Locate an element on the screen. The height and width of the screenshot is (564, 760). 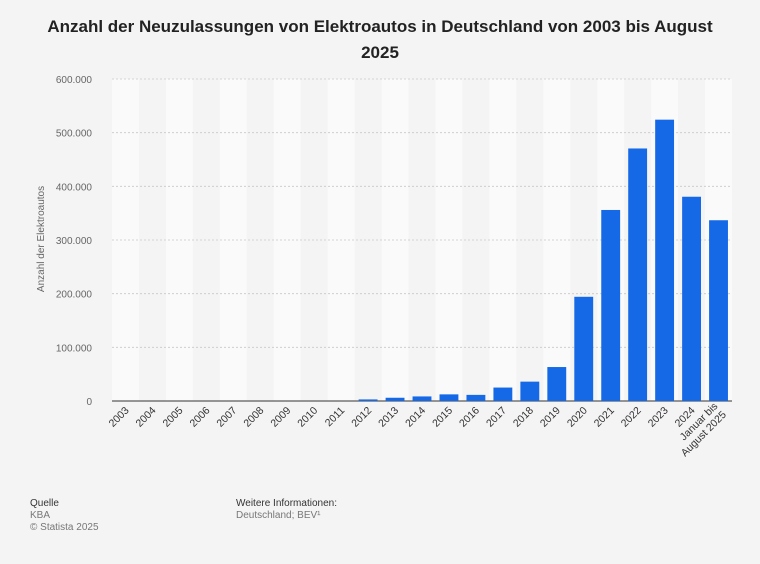
y-tick-label: 600.000 is located at coordinates (74, 80).